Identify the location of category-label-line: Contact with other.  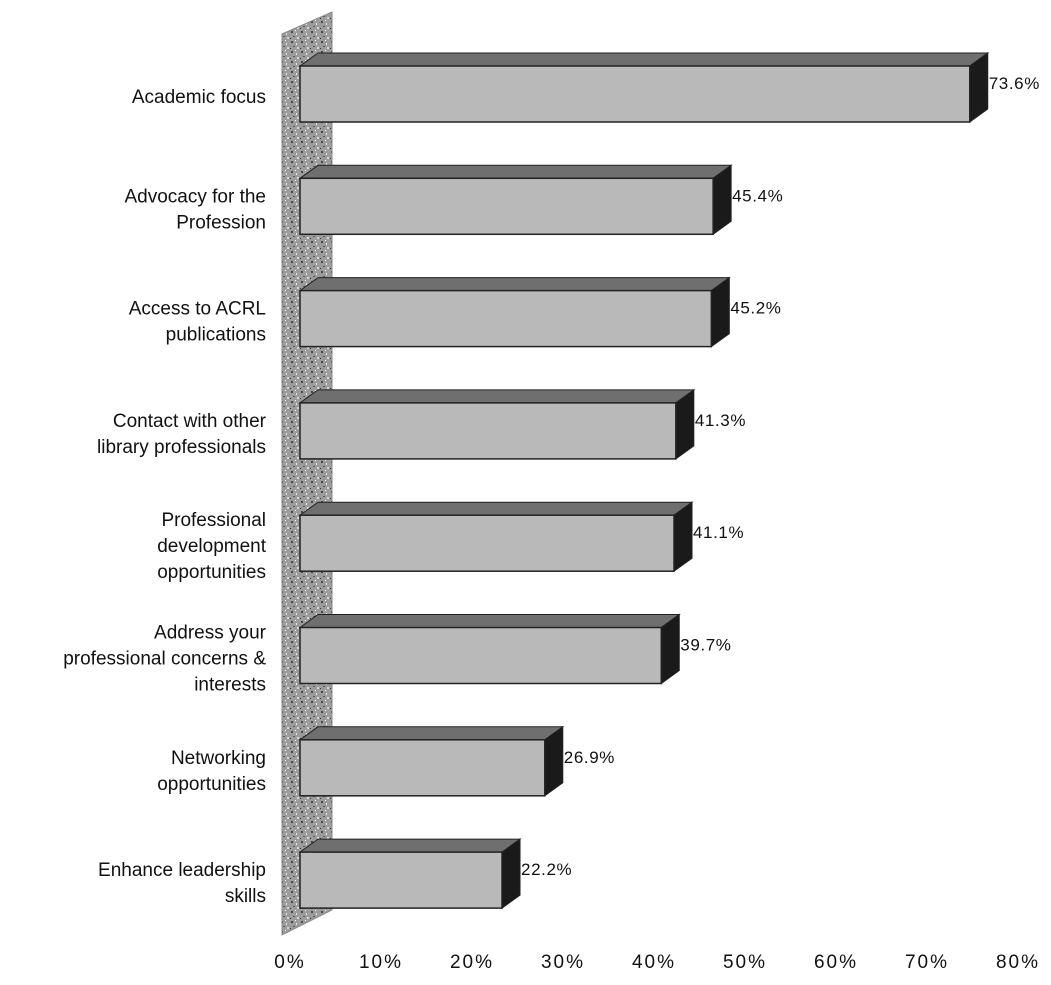
(190, 421).